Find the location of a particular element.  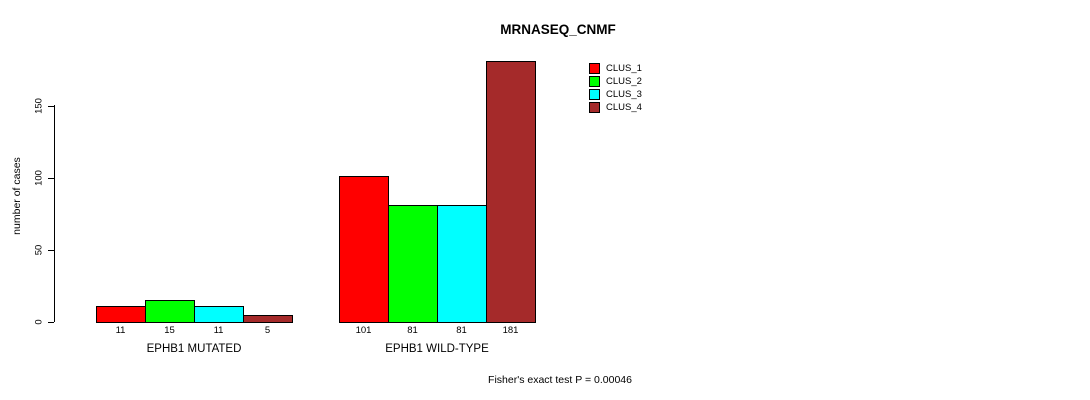

legend: CLUS_1 CLUS_2 CLUS_3 CLUS_4 is located at coordinates (615, 88).